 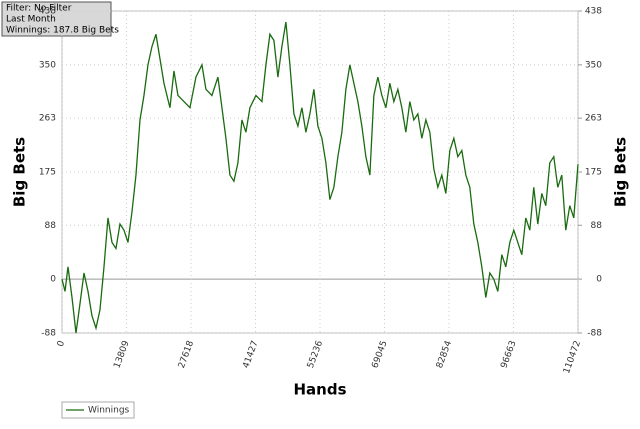 What do you see at coordinates (31, 20) in the screenshot?
I see `info-line: Last Month` at bounding box center [31, 20].